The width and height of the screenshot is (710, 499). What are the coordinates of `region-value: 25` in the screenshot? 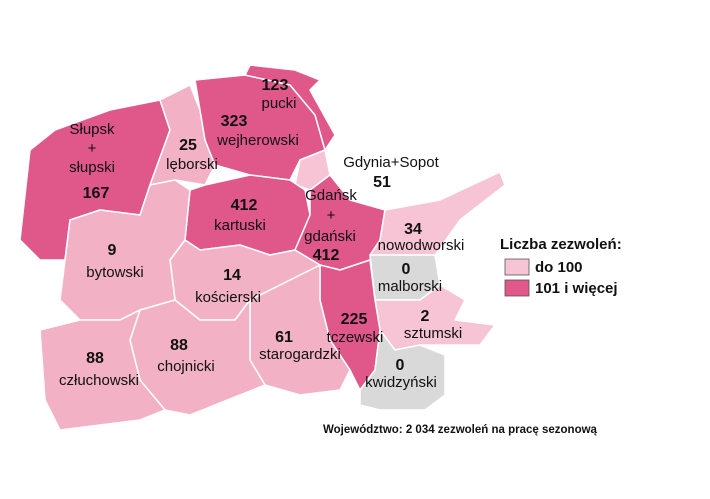 It's located at (188, 145).